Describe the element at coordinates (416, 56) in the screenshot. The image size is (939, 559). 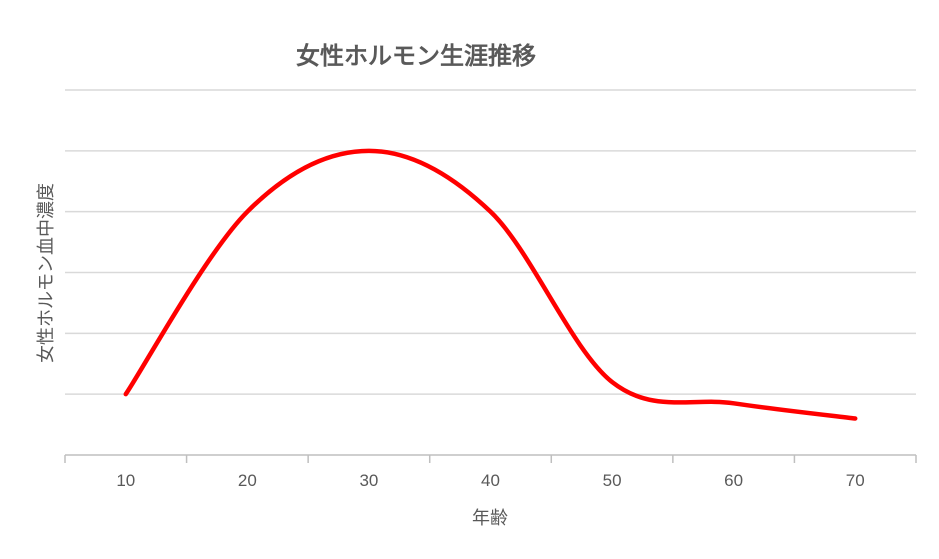
I see `chart-title: 女性ホルモン生涯推移` at that location.